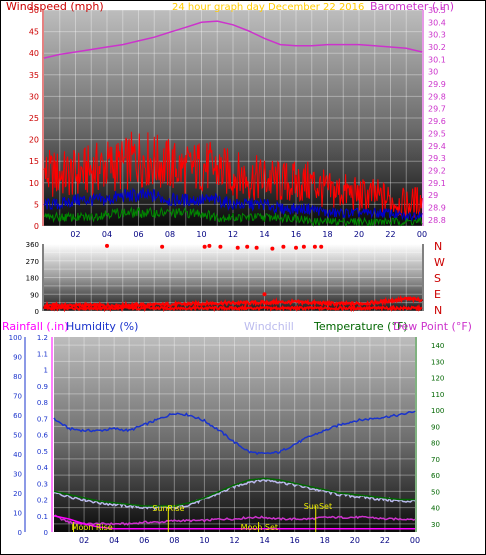  What do you see at coordinates (15, 338) in the screenshot?
I see `humidity-tick-label: 100` at bounding box center [15, 338].